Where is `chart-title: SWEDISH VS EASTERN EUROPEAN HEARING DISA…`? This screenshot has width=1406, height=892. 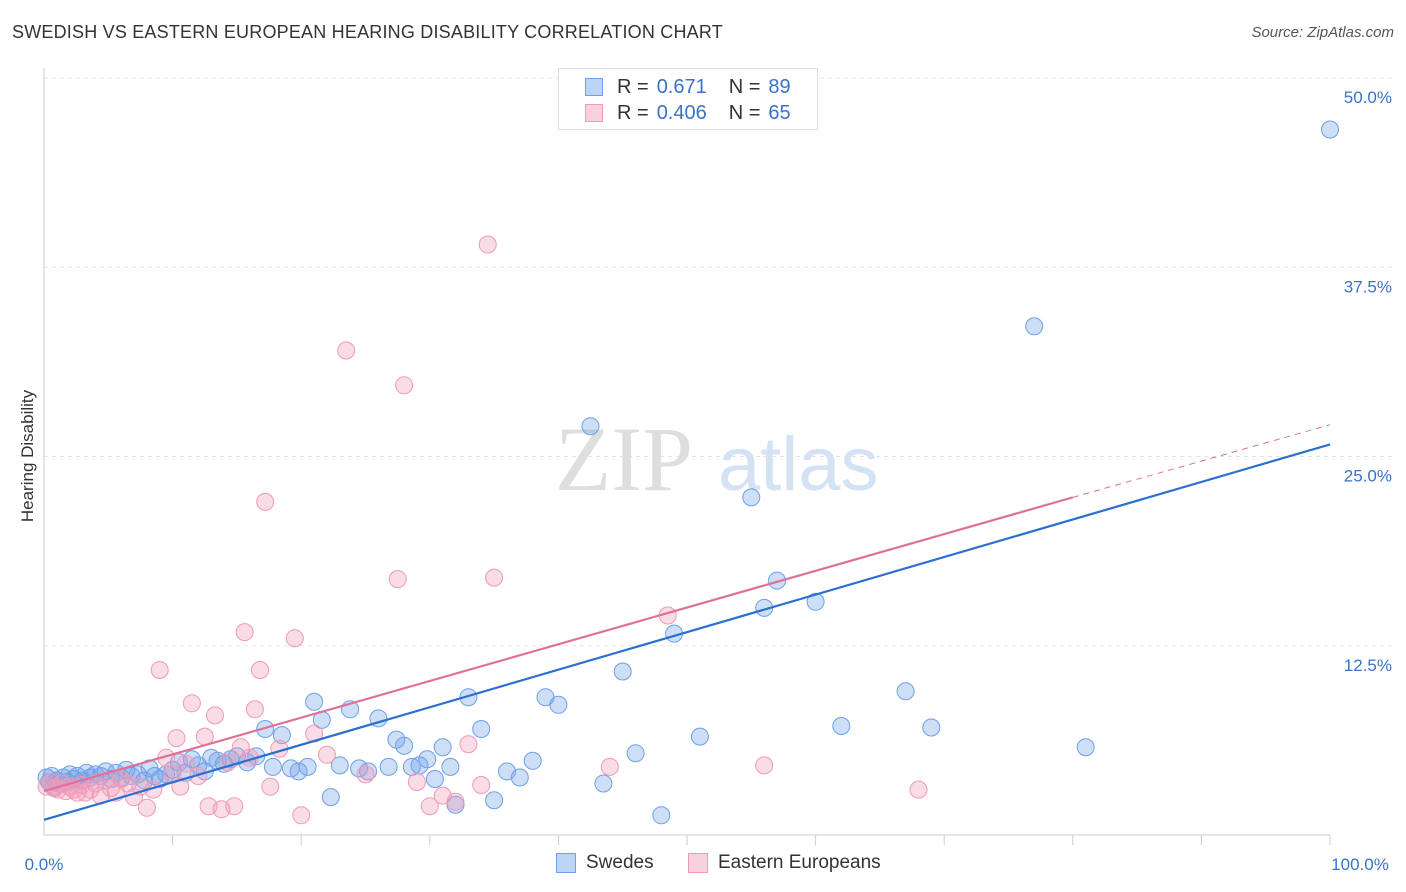
chart-title: SWEDISH VS EASTERN EUROPEAN HEARING DISA… is located at coordinates (367, 32).